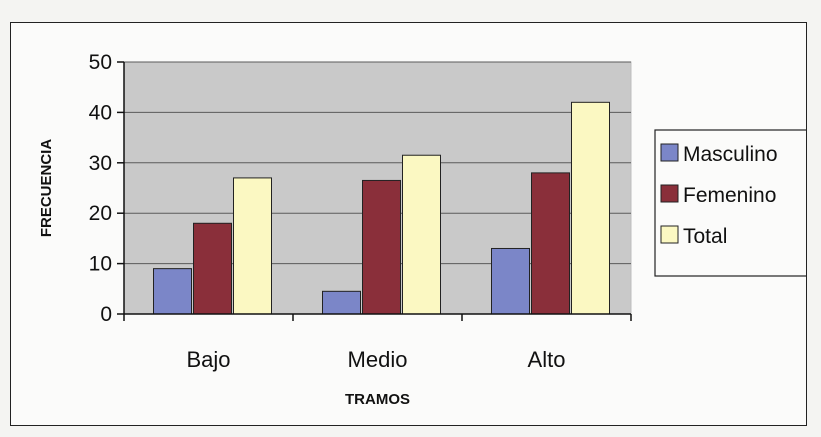 The image size is (821, 437). What do you see at coordinates (106, 314) in the screenshot?
I see `y-tick-label: 0` at bounding box center [106, 314].